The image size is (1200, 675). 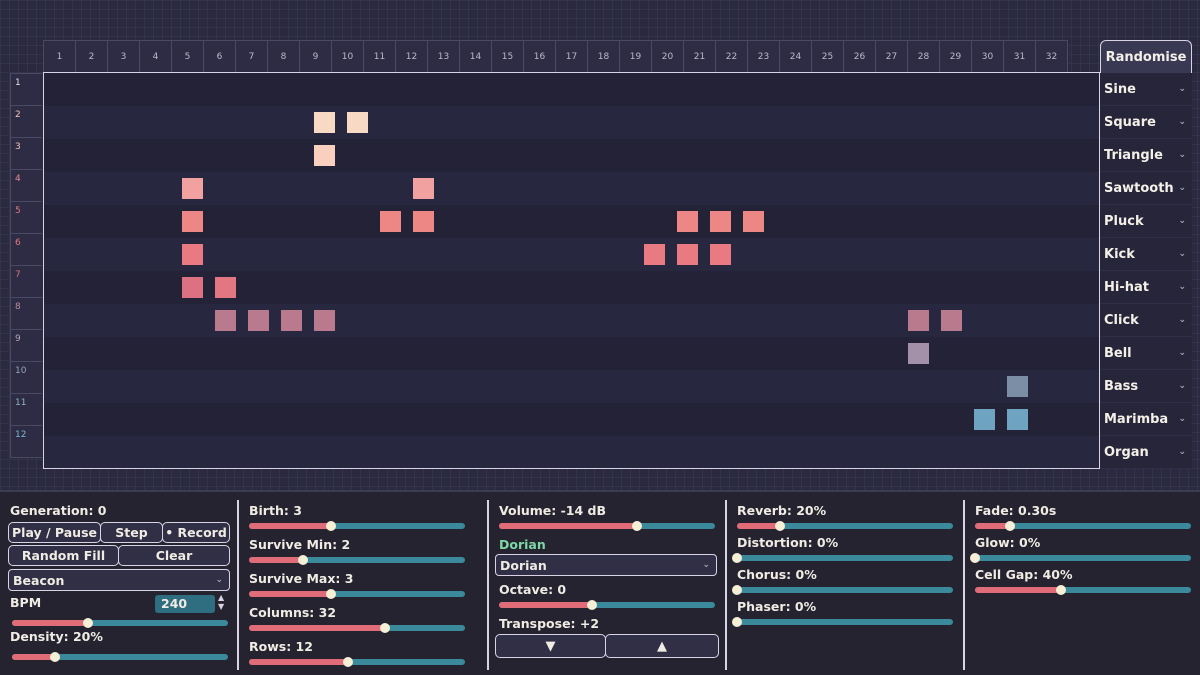 I want to click on play-pause-button: Play / Pause, so click(x=54, y=532).